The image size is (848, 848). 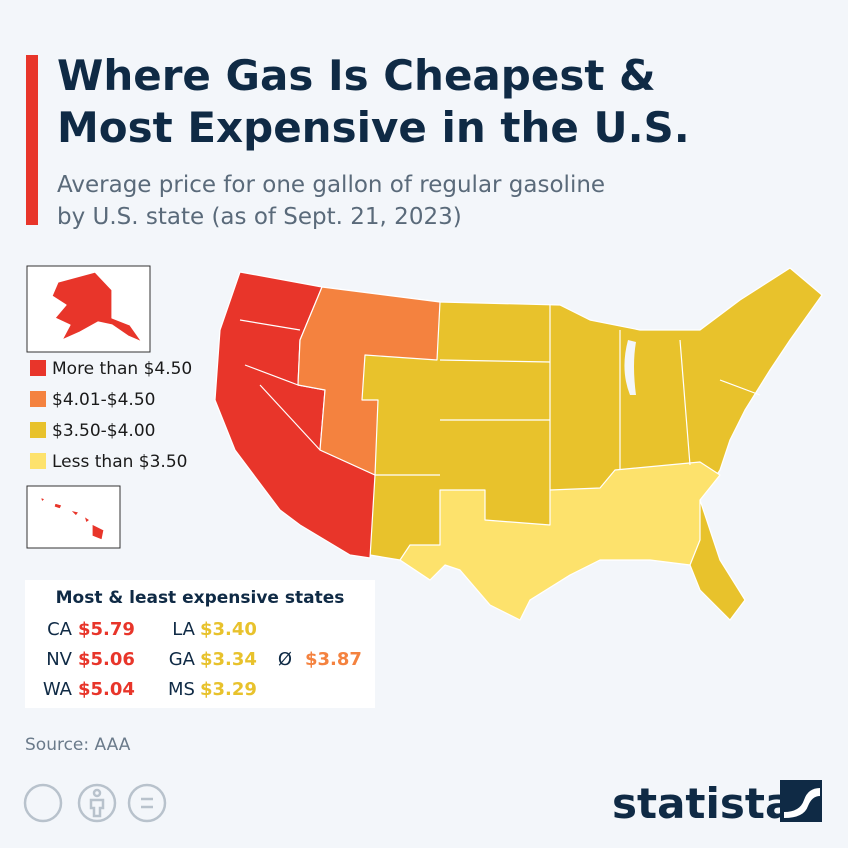 What do you see at coordinates (801, 801) in the screenshot?
I see `brand-logo` at bounding box center [801, 801].